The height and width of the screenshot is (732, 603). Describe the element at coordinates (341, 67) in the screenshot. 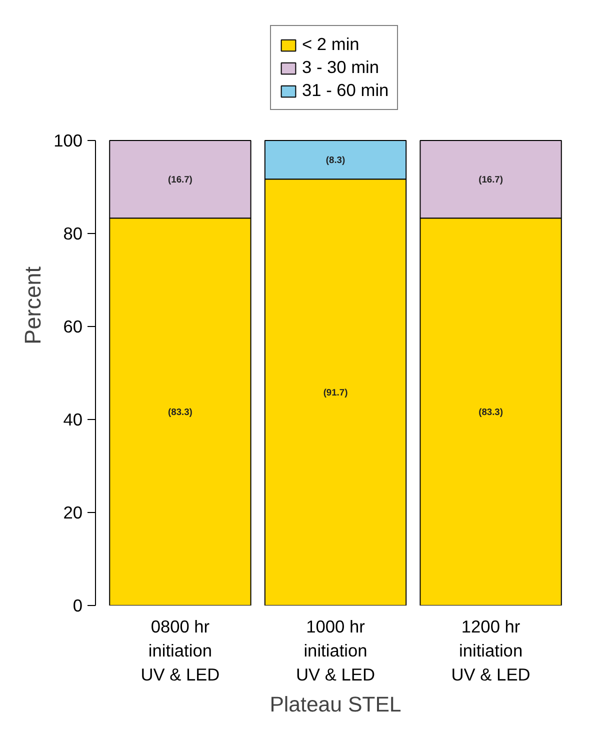

I see `legend-label: 3 - 30 min` at that location.